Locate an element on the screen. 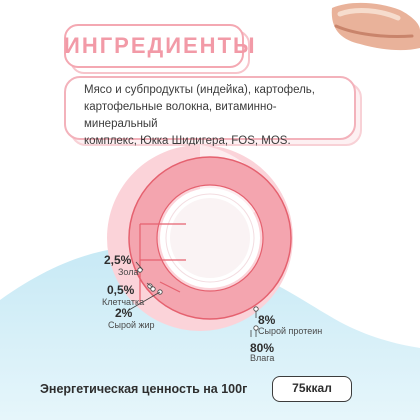 This screenshot has width=420, height=420. fat-label: Сырой жир is located at coordinates (131, 325).